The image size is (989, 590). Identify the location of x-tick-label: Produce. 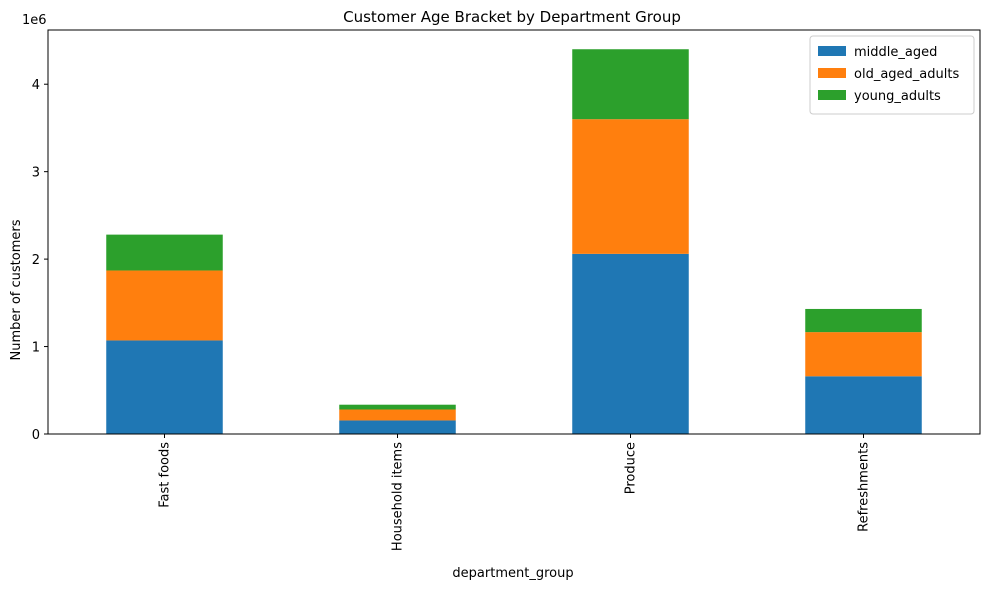
(631, 468).